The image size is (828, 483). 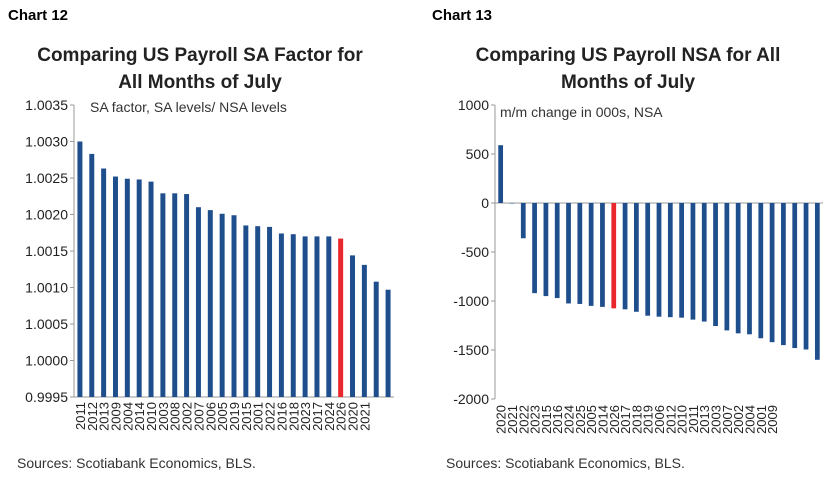 I want to click on x-tick-label: 2007, so click(x=727, y=419).